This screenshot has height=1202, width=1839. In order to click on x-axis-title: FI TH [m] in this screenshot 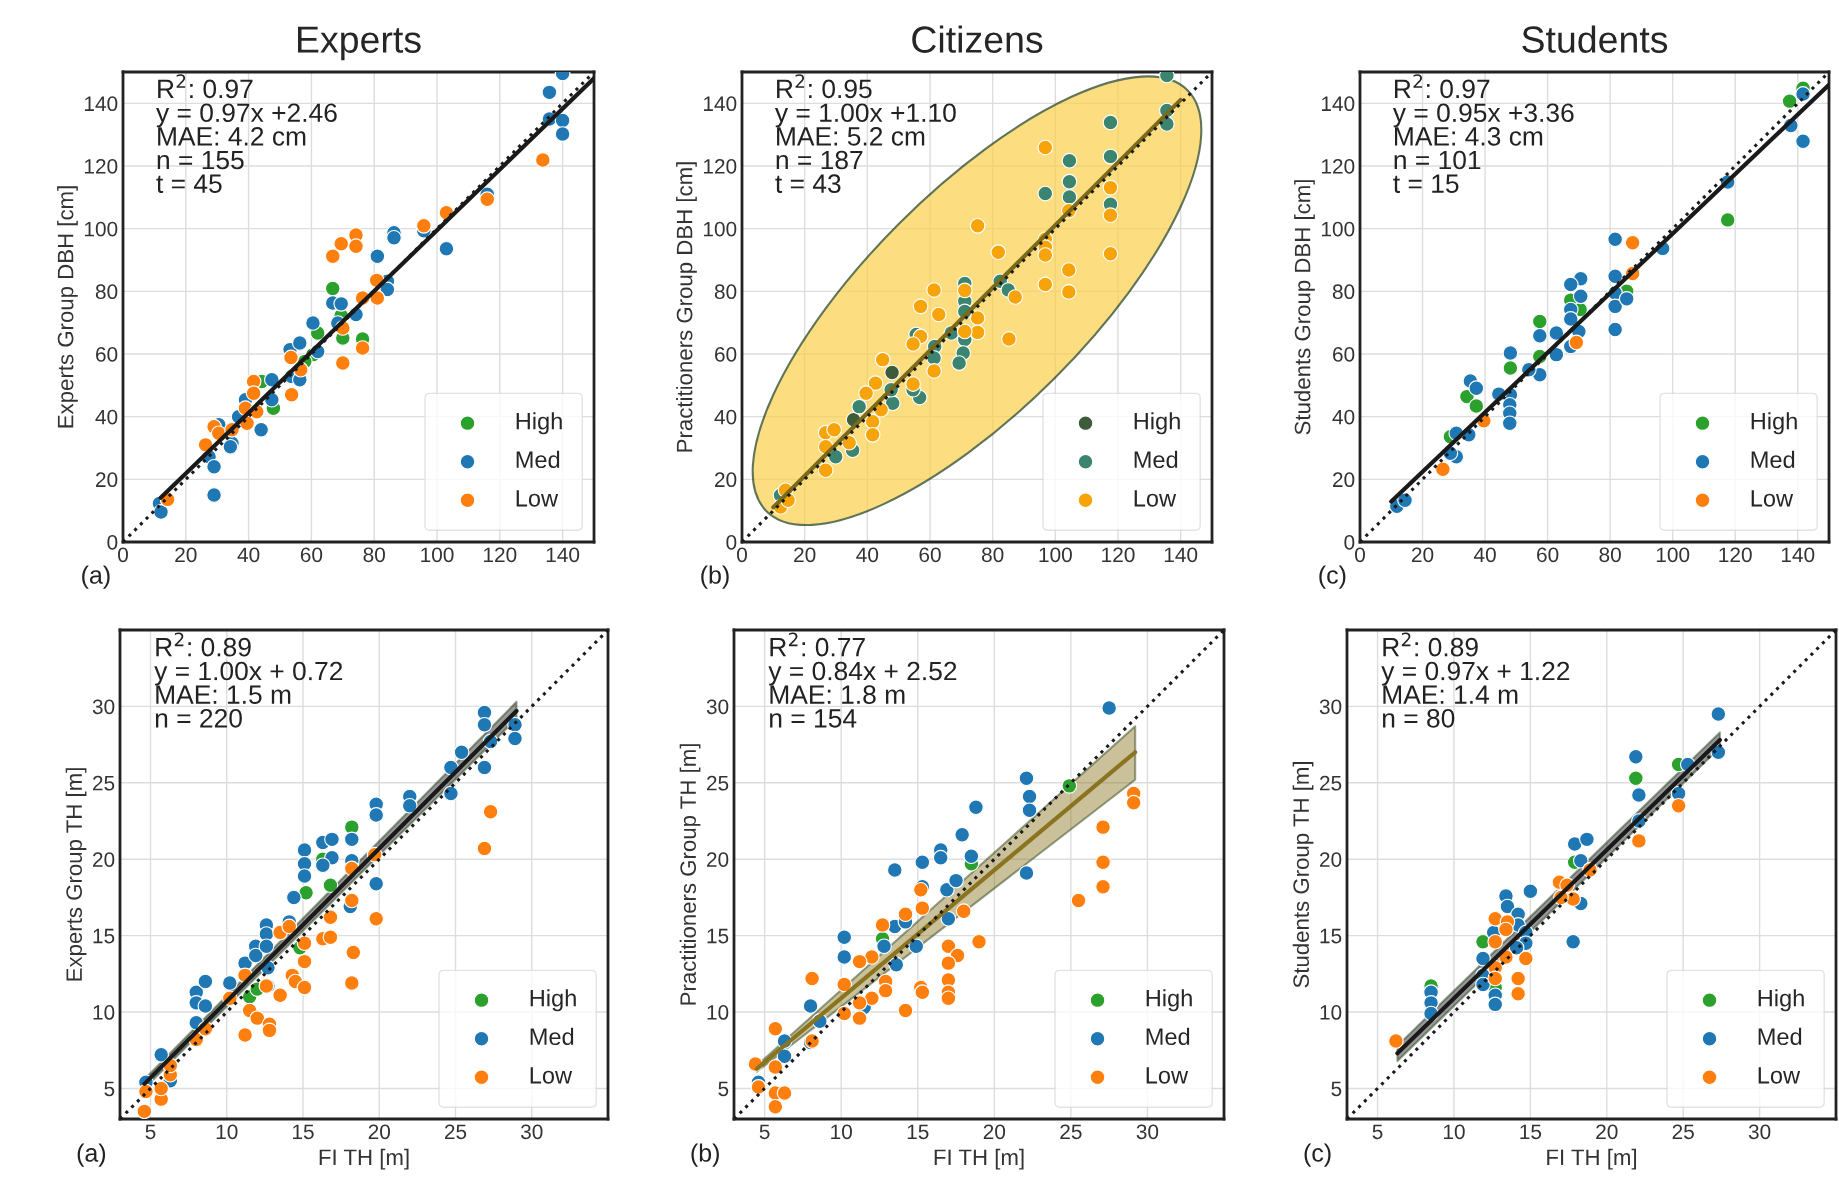, I will do `click(1592, 1159)`.